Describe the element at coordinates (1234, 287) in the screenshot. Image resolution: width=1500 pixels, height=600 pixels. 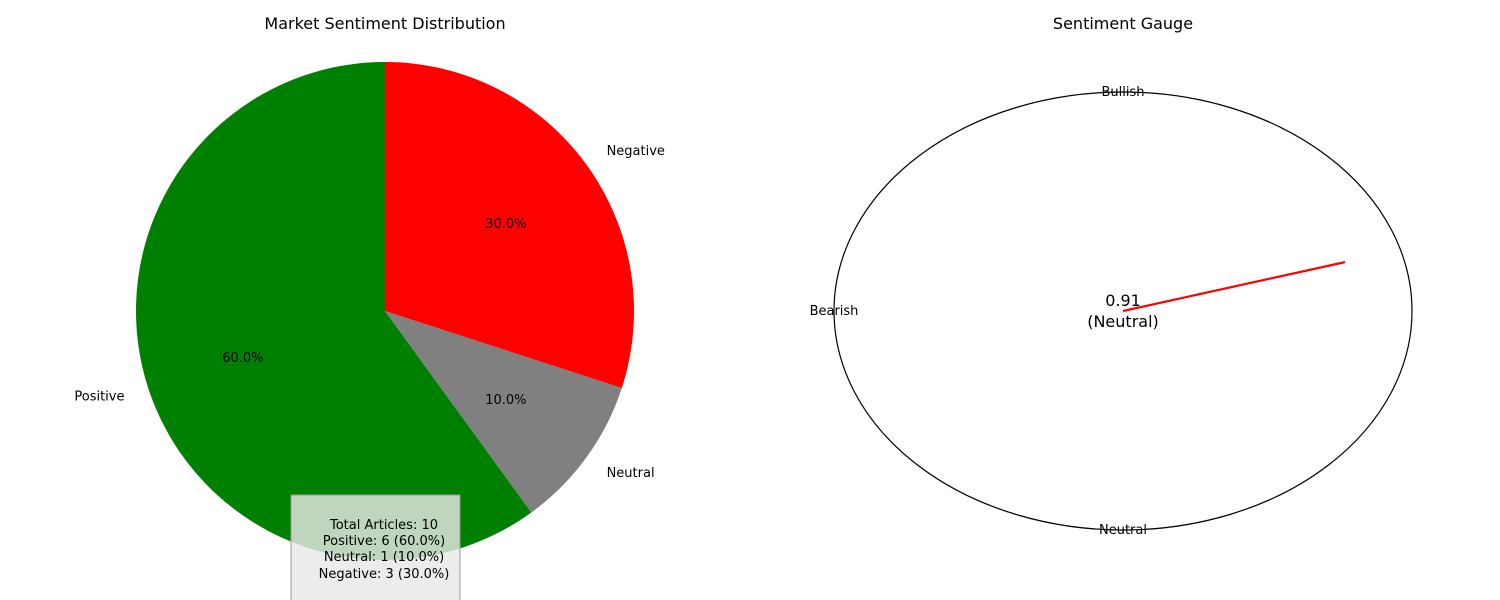
I see `gauge-needle` at that location.